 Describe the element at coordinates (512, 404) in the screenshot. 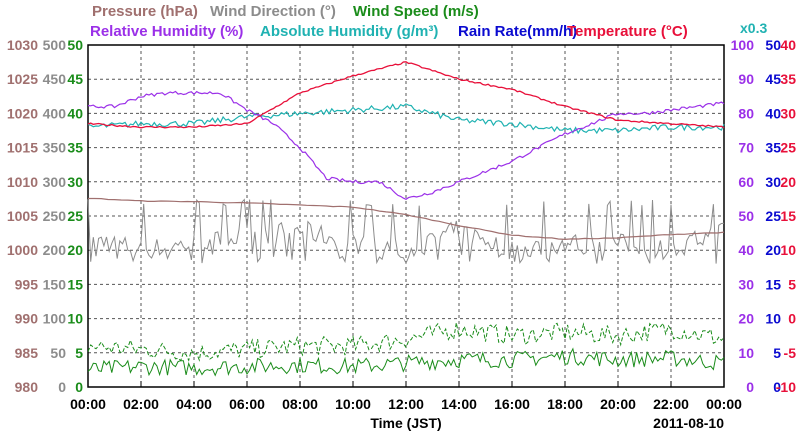

I see `x-tick-label: 16:00` at that location.